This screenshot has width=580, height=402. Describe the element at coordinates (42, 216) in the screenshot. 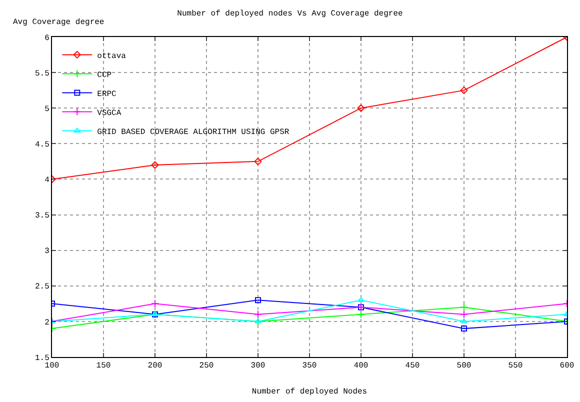

I see `y-tick-label: 3.5` at that location.